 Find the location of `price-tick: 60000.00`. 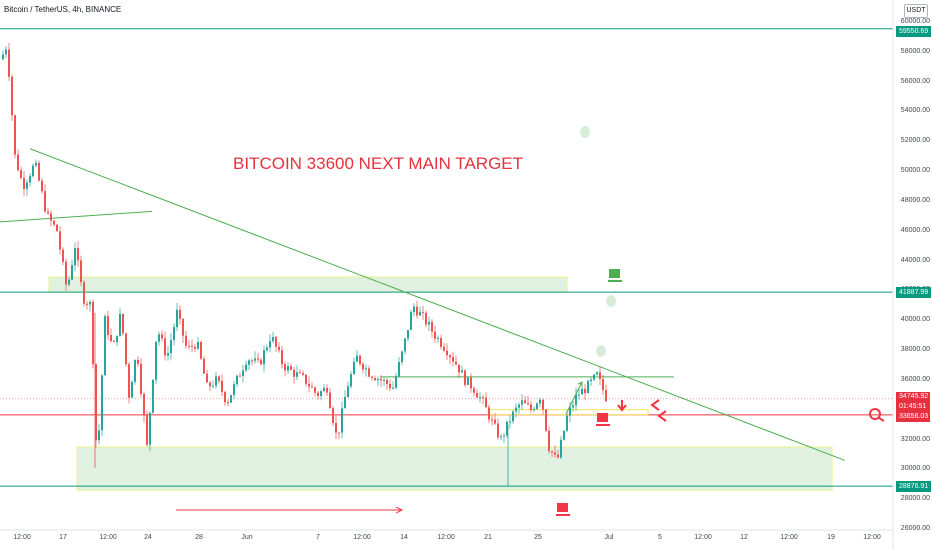

price-tick: 60000.00 is located at coordinates (915, 21).